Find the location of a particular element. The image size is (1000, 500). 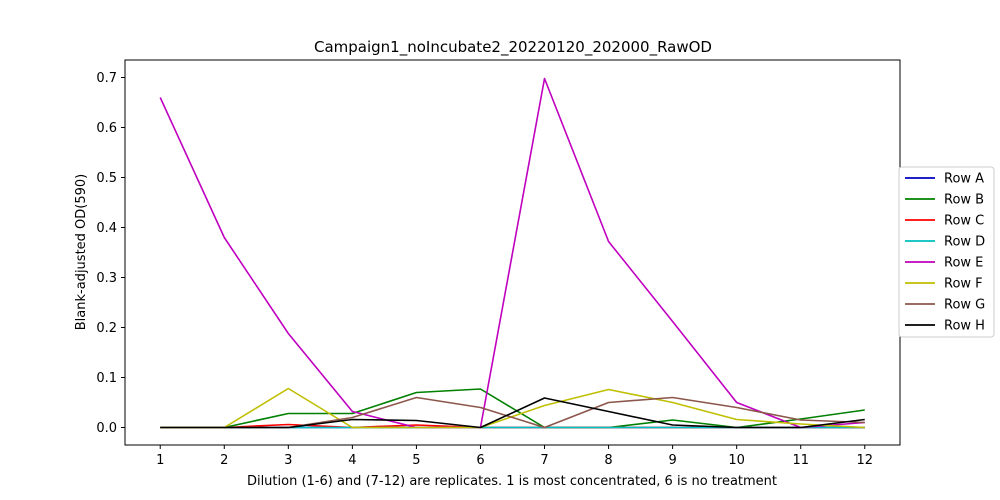

legend-label: Row G is located at coordinates (964, 305).